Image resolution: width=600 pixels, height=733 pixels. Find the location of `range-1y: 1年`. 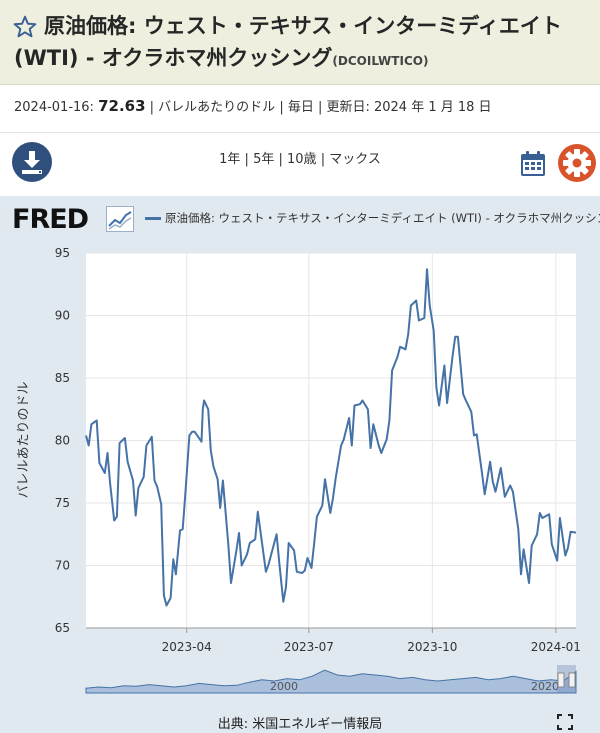

range-1y: 1年 is located at coordinates (230, 159).